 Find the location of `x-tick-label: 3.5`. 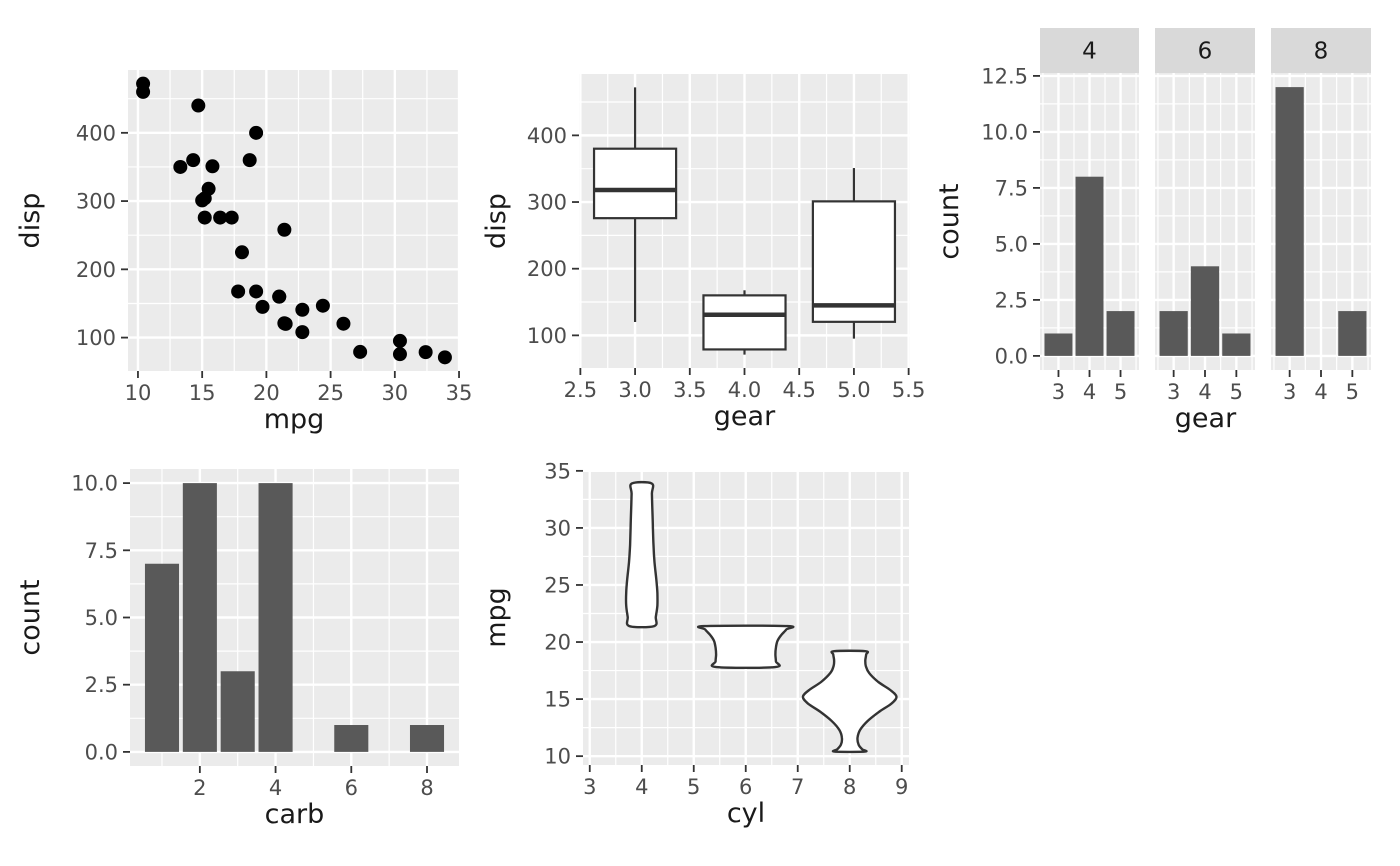

x-tick-label: 3.5 is located at coordinates (689, 390).